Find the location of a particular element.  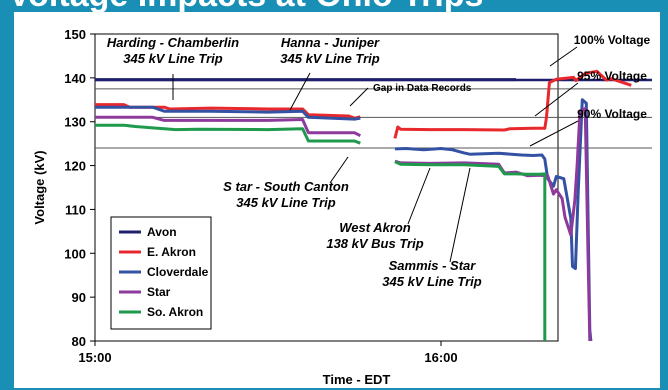

event-annotation: West Akron is located at coordinates (375, 227).